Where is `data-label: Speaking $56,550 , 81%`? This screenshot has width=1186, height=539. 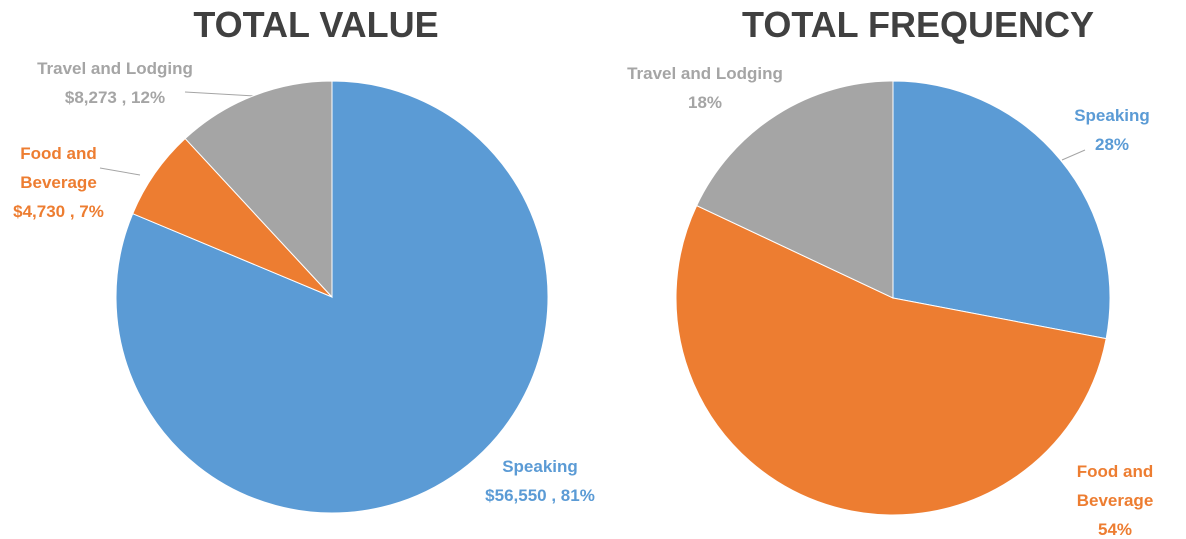
data-label: Speaking $56,550 , 81% is located at coordinates (540, 481).